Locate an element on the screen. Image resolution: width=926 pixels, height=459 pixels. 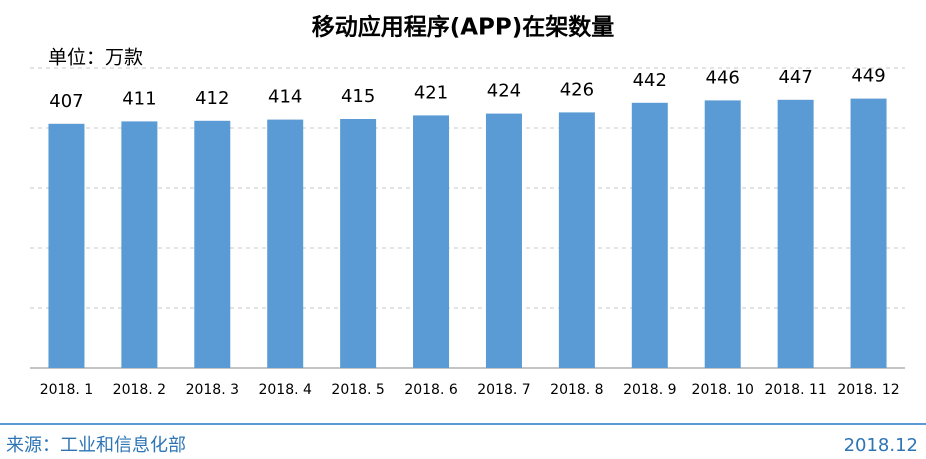
value-label: 446 is located at coordinates (723, 77).